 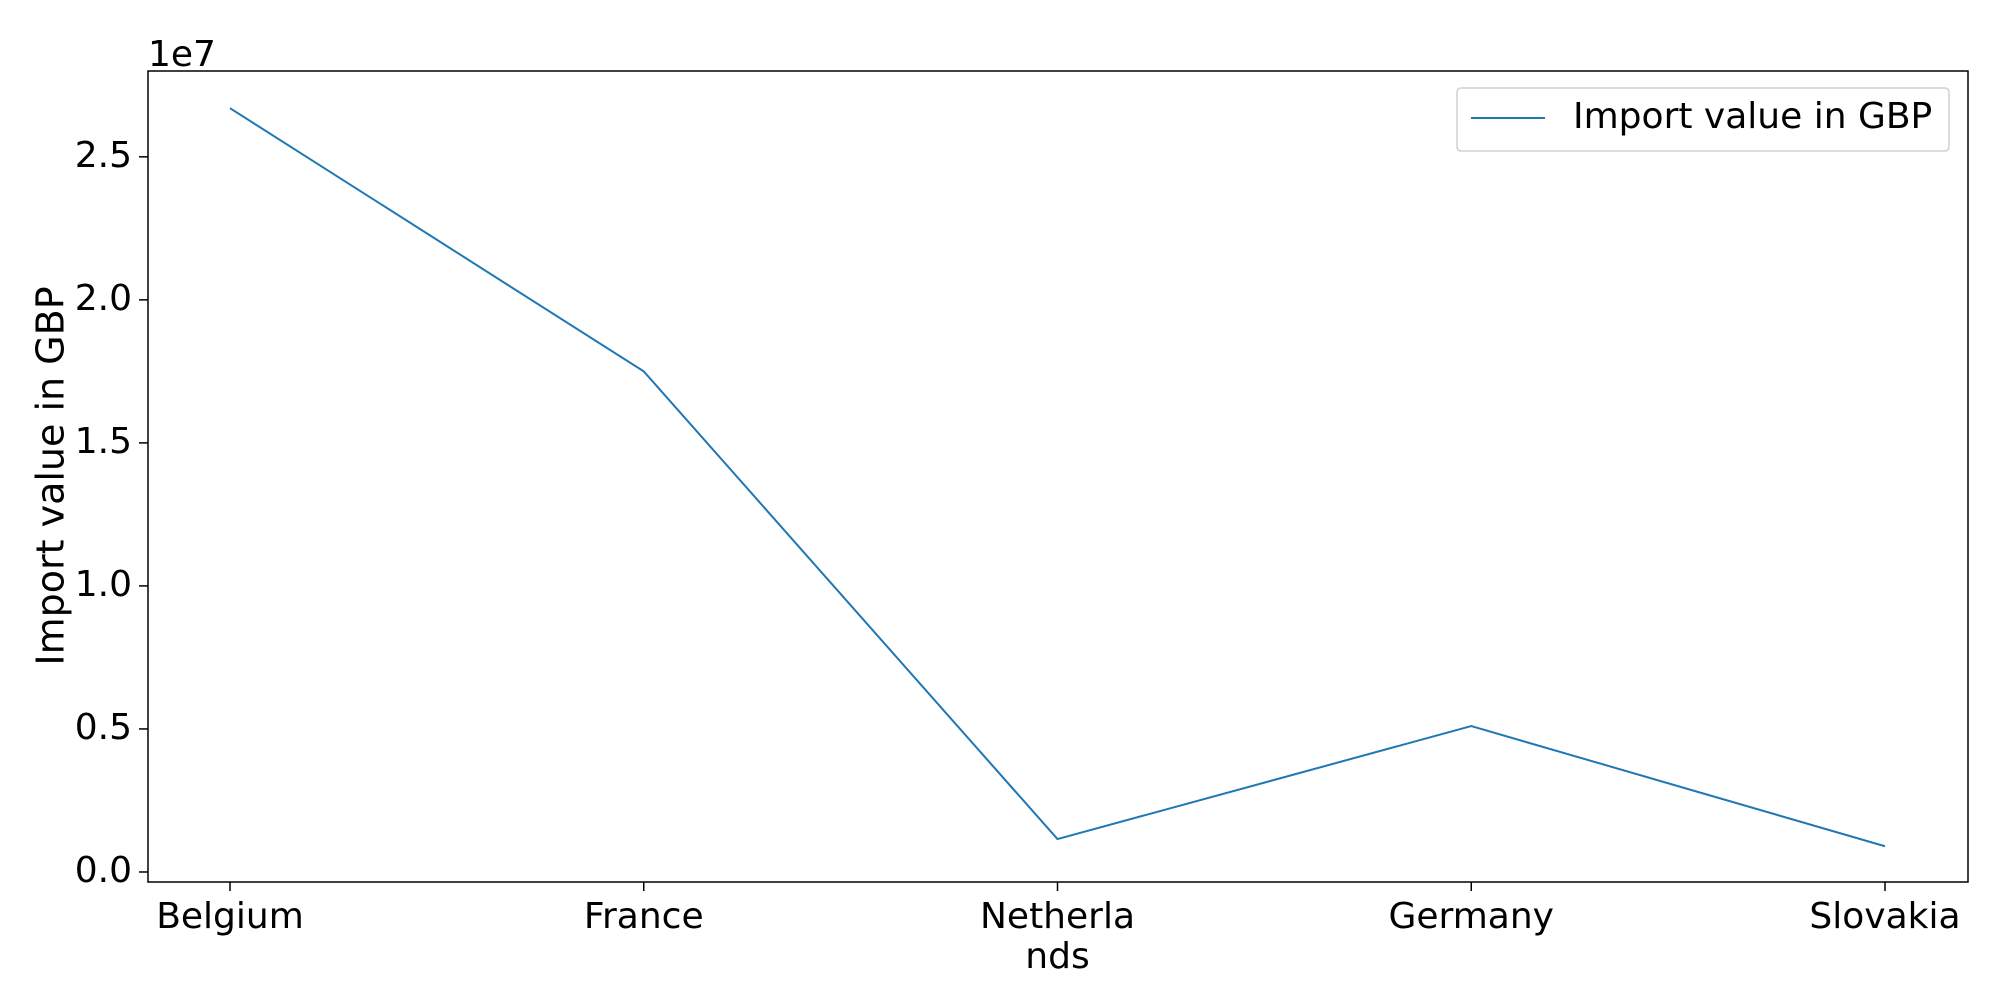 What do you see at coordinates (103, 727) in the screenshot?
I see `y-tick-label: 0.5` at bounding box center [103, 727].